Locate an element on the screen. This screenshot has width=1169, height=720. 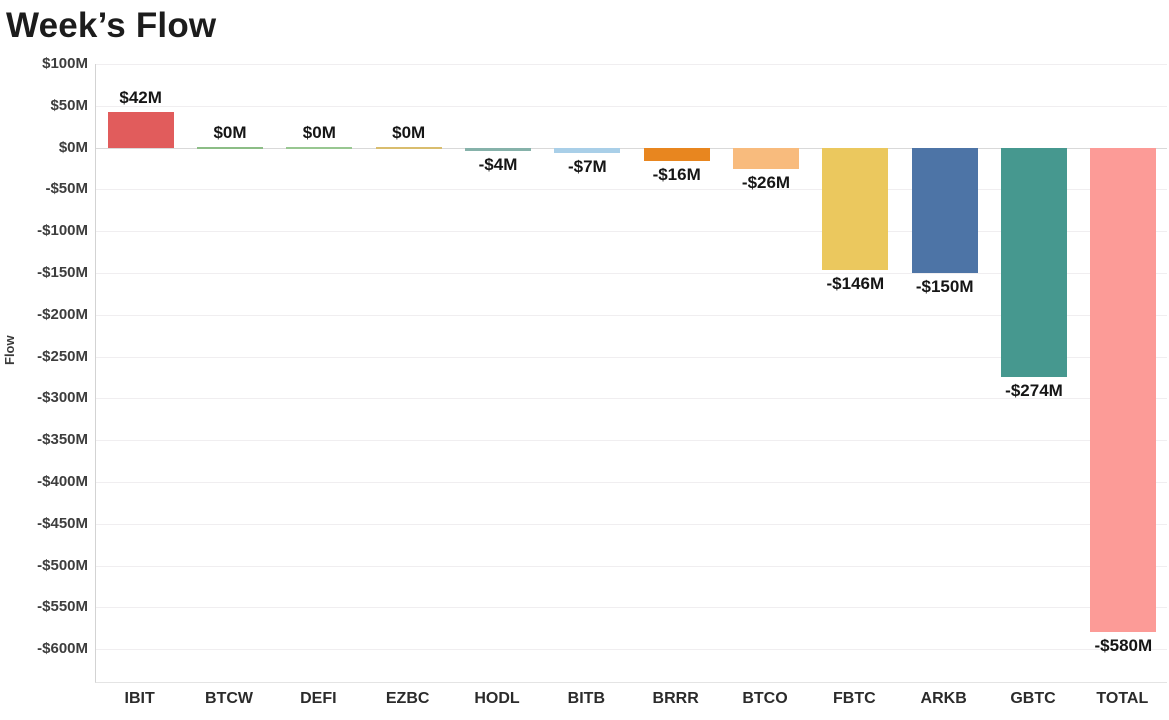
y-tick-label: -$600M is located at coordinates (62, 649).